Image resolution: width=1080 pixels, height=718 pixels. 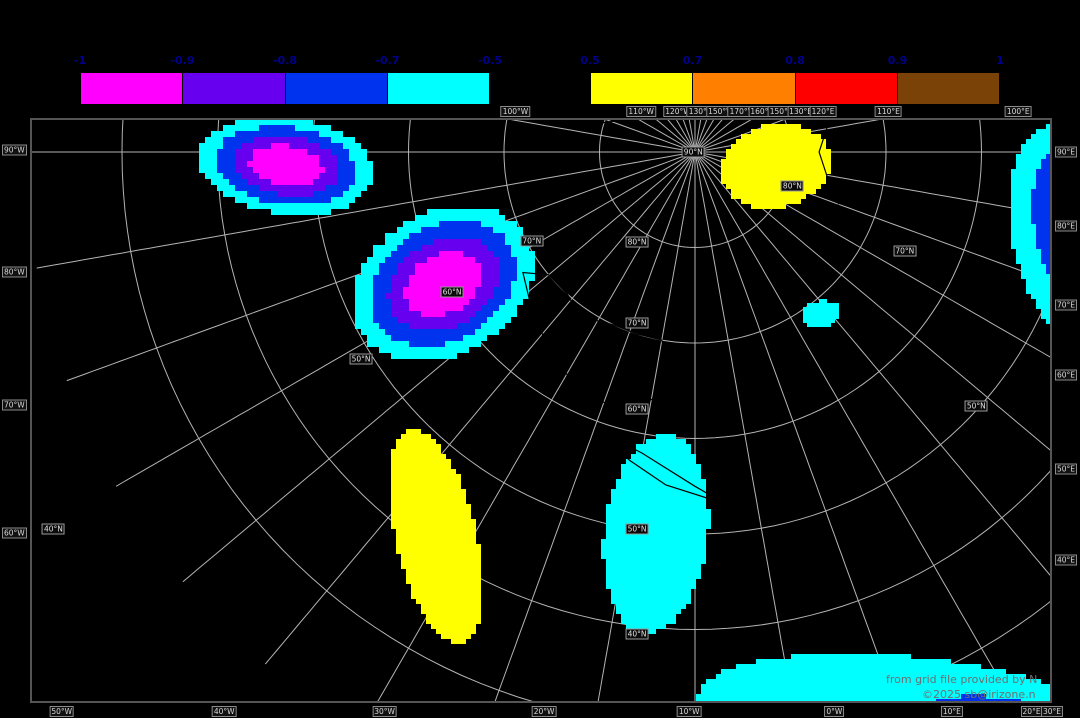 I want to click on blob-greenland, so click(x=445, y=284).